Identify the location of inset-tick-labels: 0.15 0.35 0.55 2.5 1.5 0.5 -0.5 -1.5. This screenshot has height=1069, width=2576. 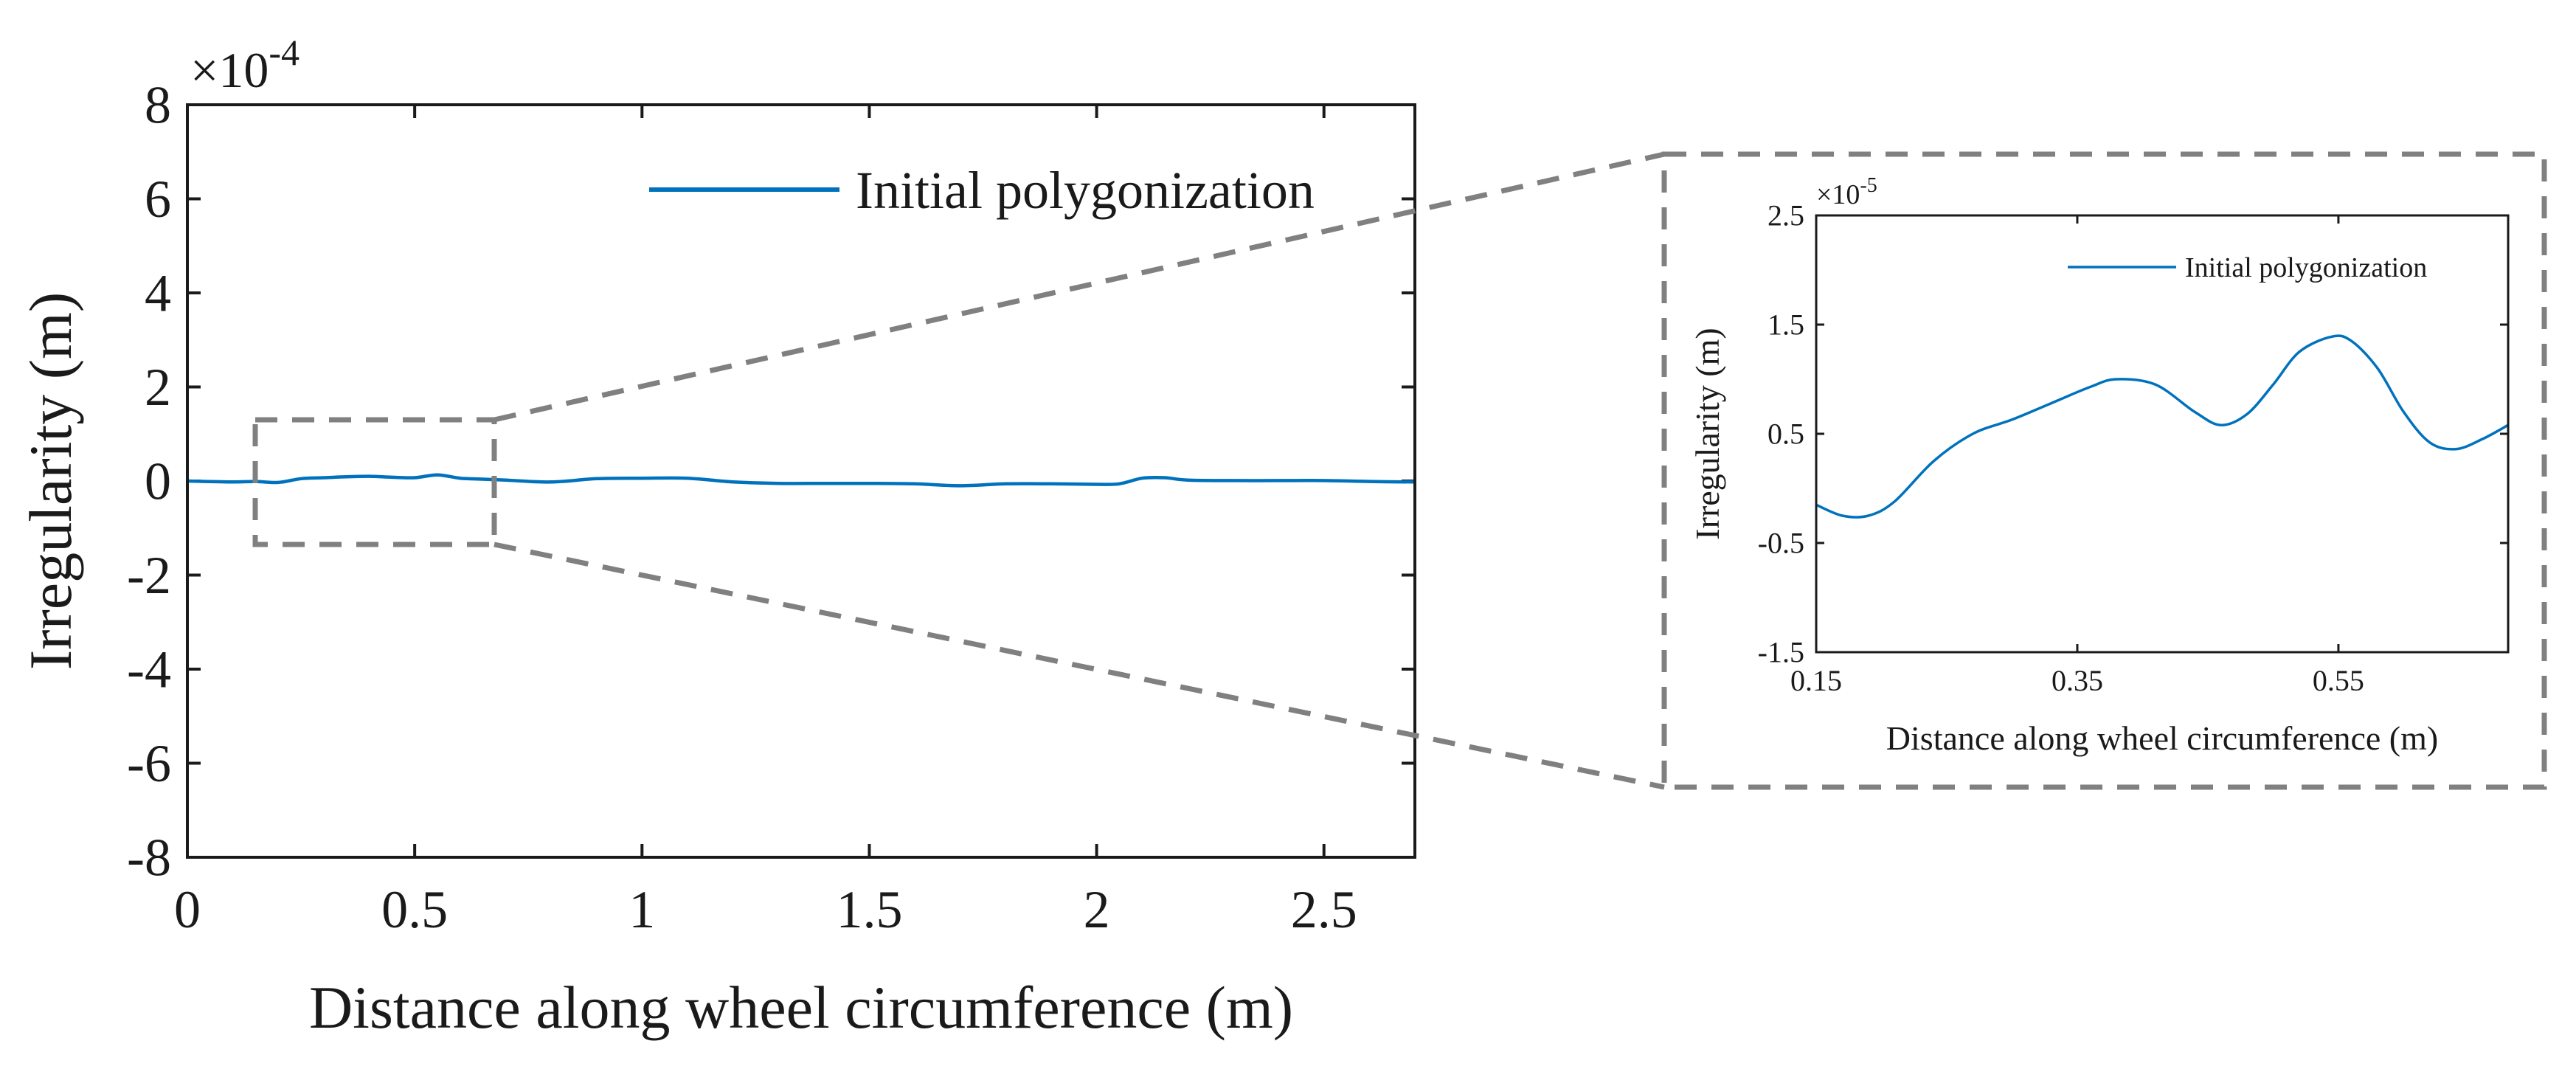
(2061, 448).